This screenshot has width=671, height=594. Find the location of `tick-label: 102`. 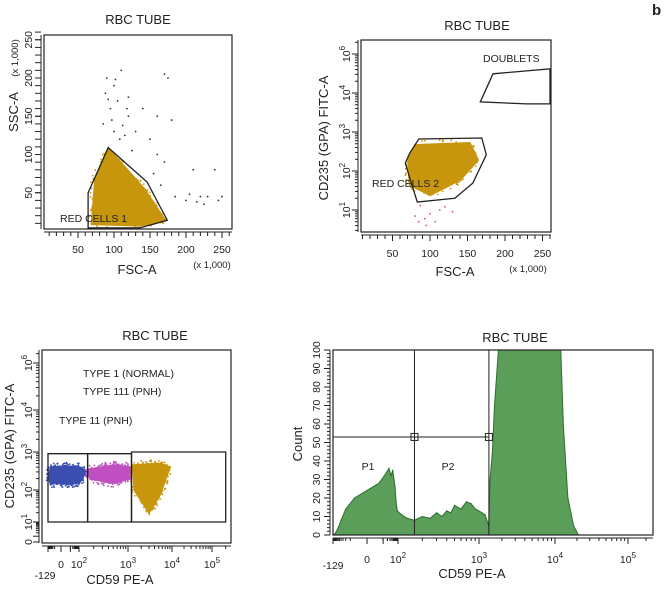

tick-label: 102 is located at coordinates (79, 563).